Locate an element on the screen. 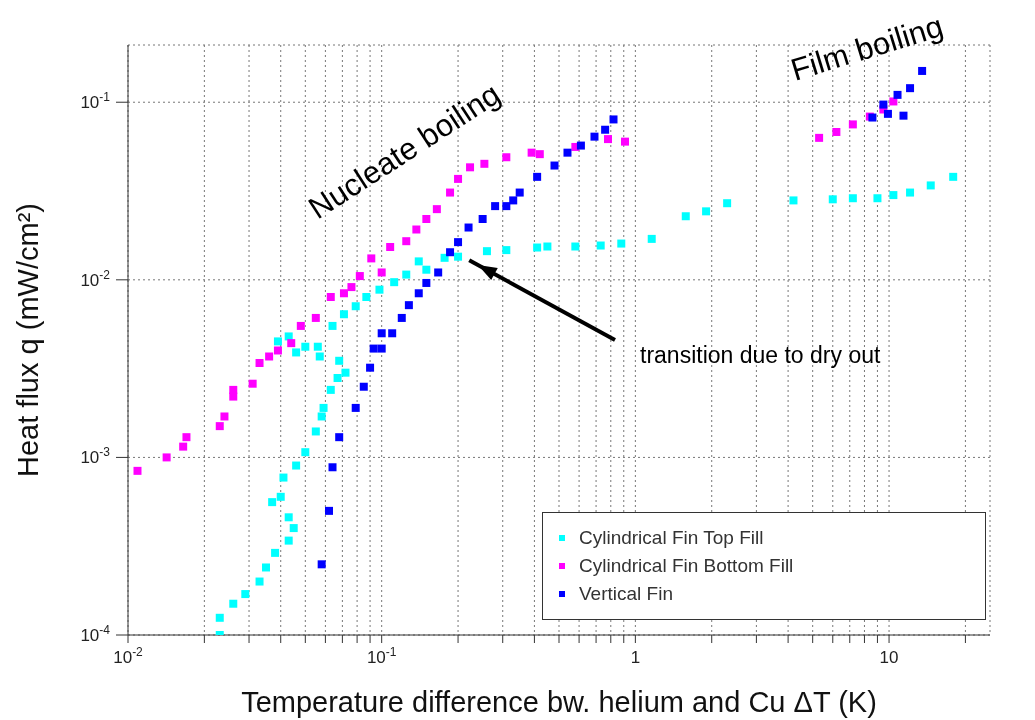  x-tick-label: 10 is located at coordinates (889, 657).